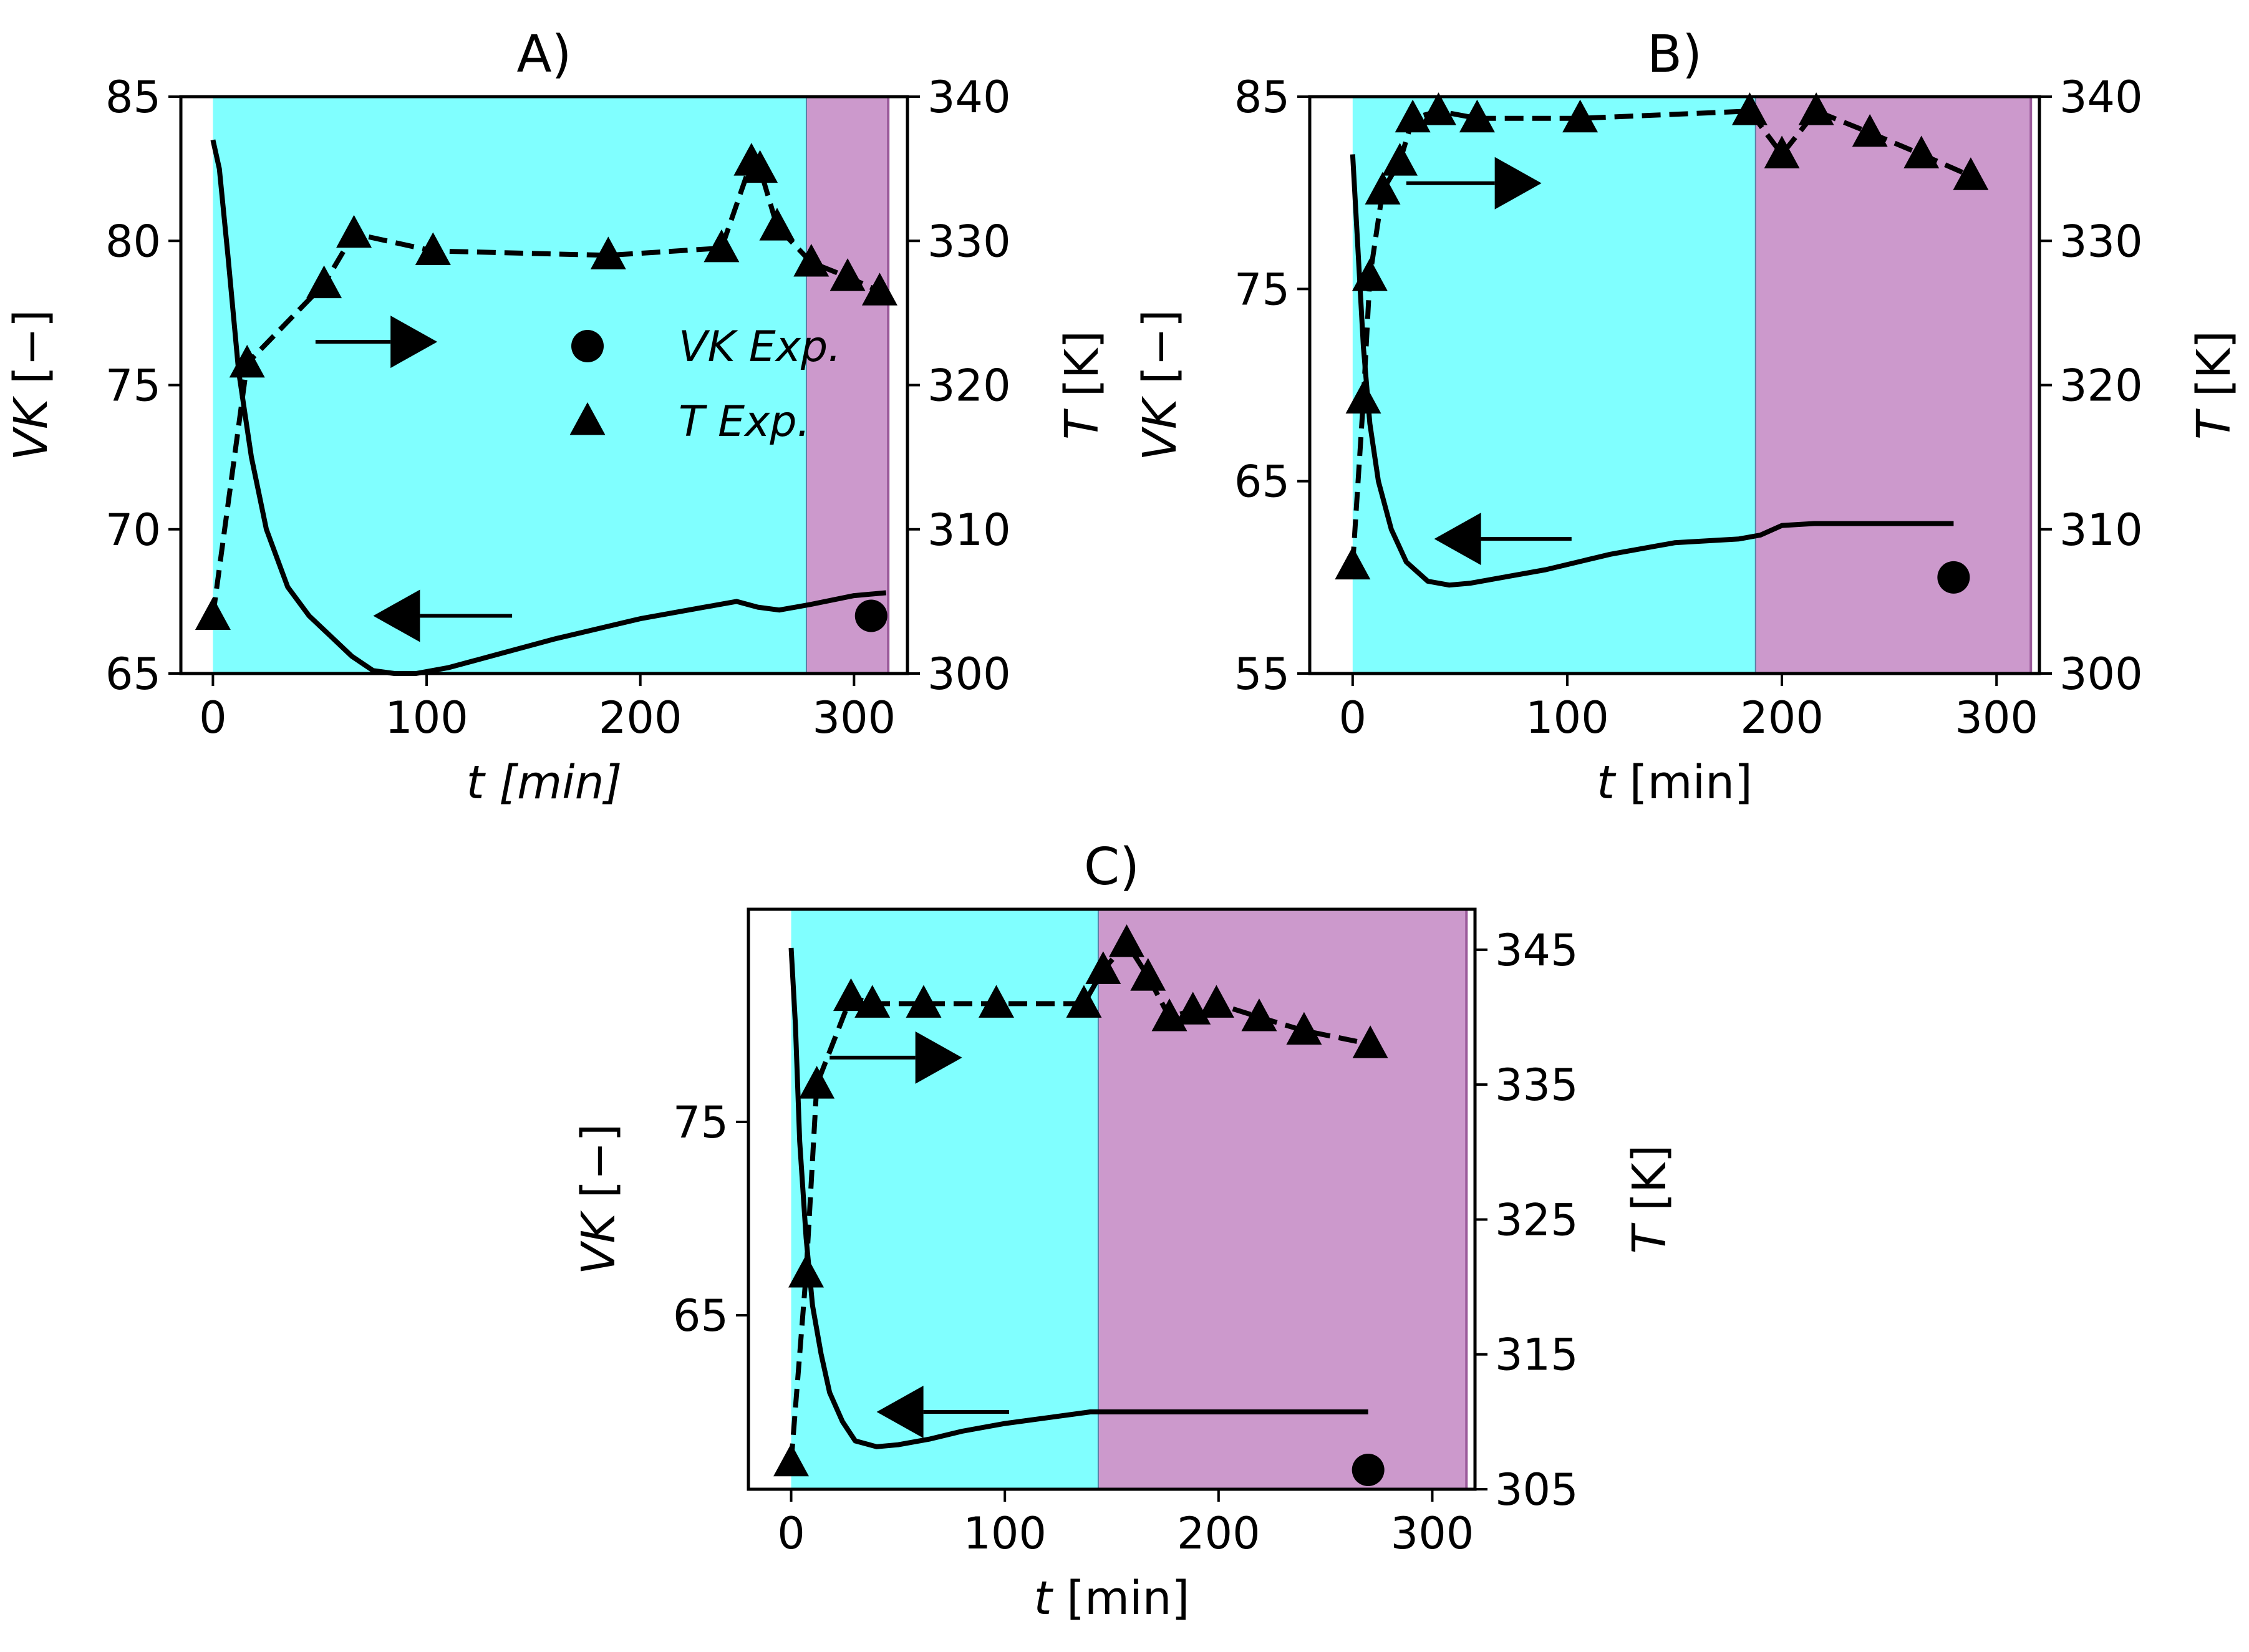  Describe the element at coordinates (1674, 54) in the screenshot. I see `panel-title: B)` at that location.